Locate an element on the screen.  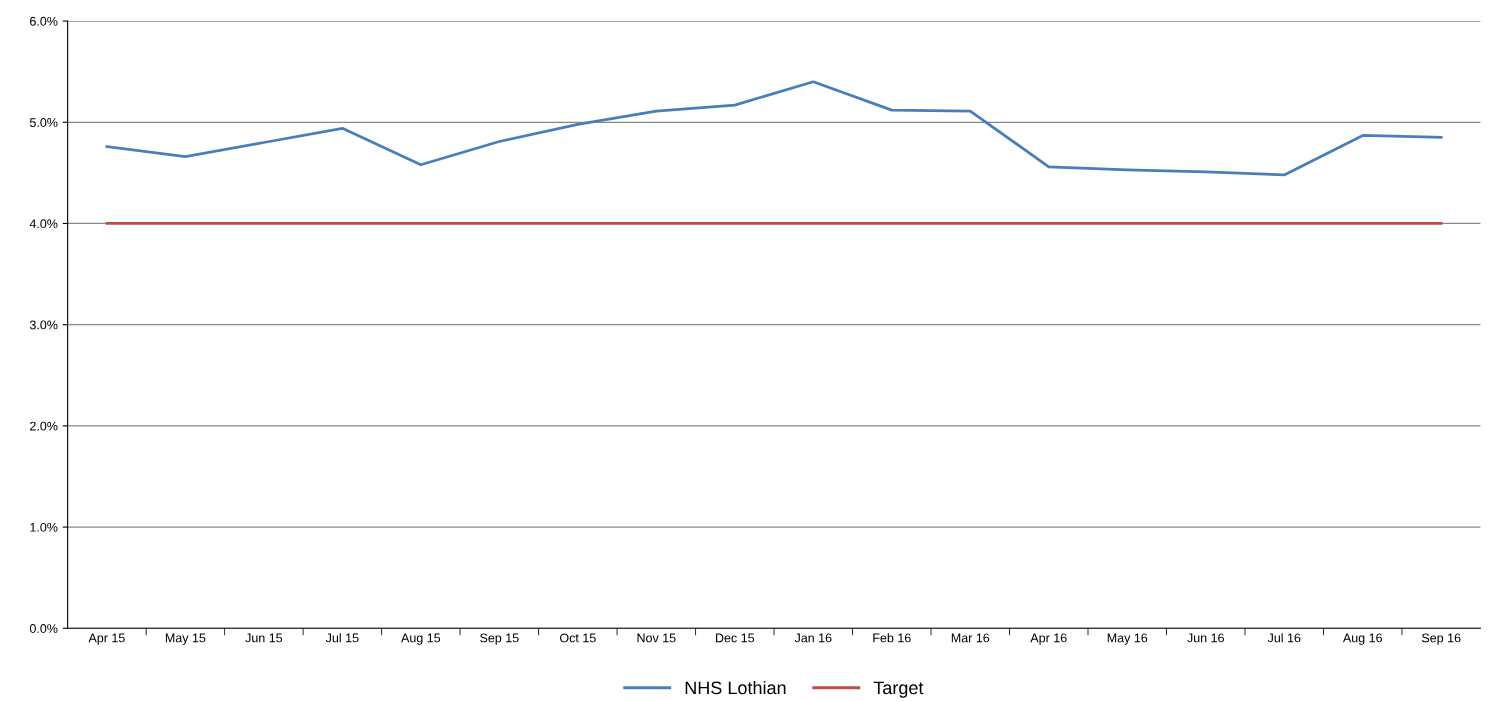
x-tick-label: May 15 is located at coordinates (185, 639).